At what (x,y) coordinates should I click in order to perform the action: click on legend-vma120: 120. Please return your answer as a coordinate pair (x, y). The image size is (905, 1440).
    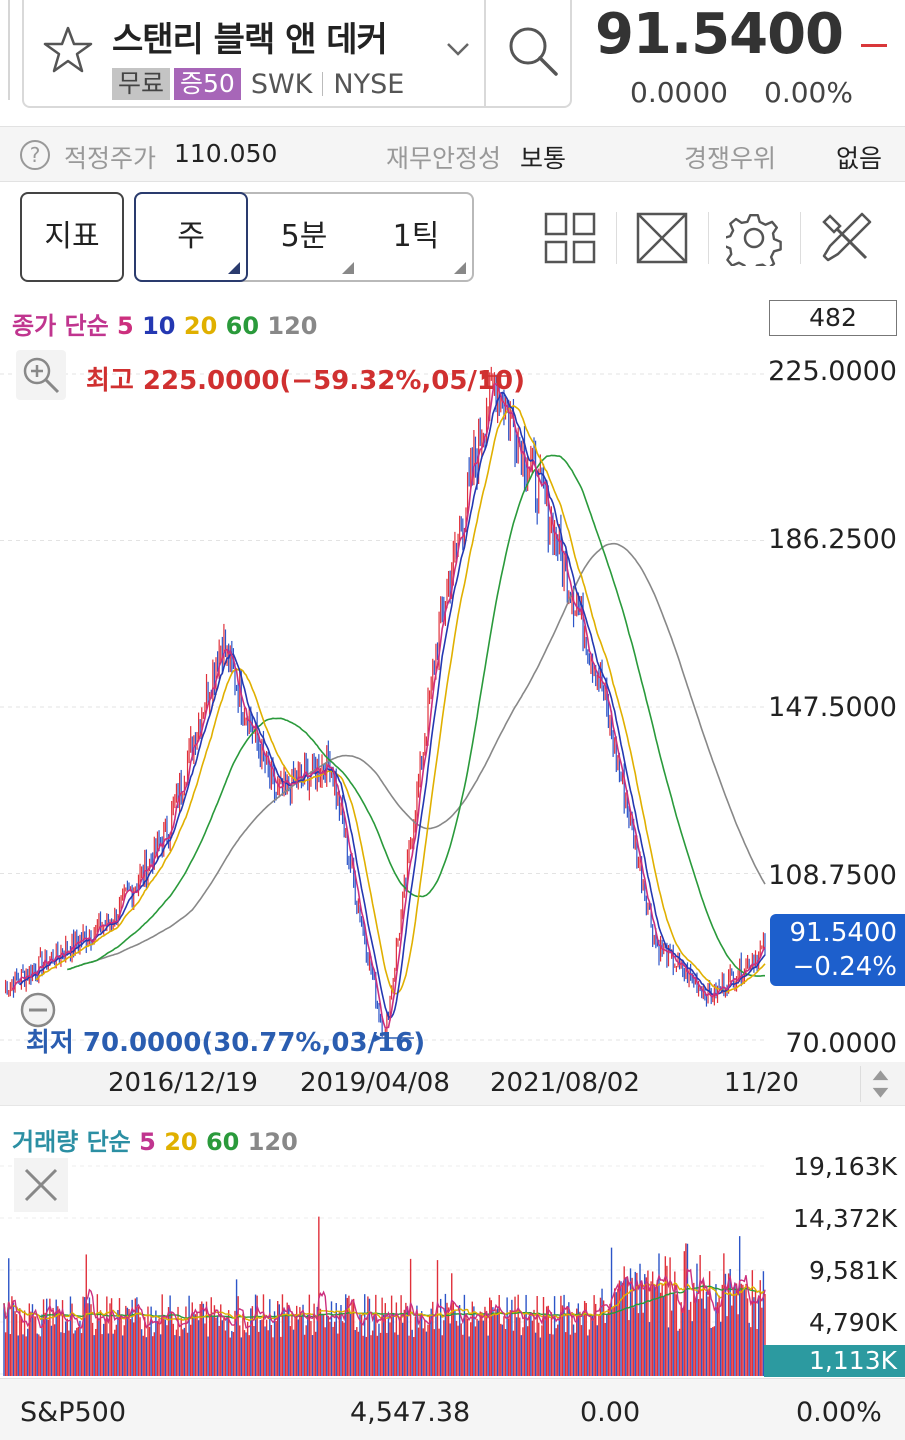
    Looking at the image, I should click on (272, 1142).